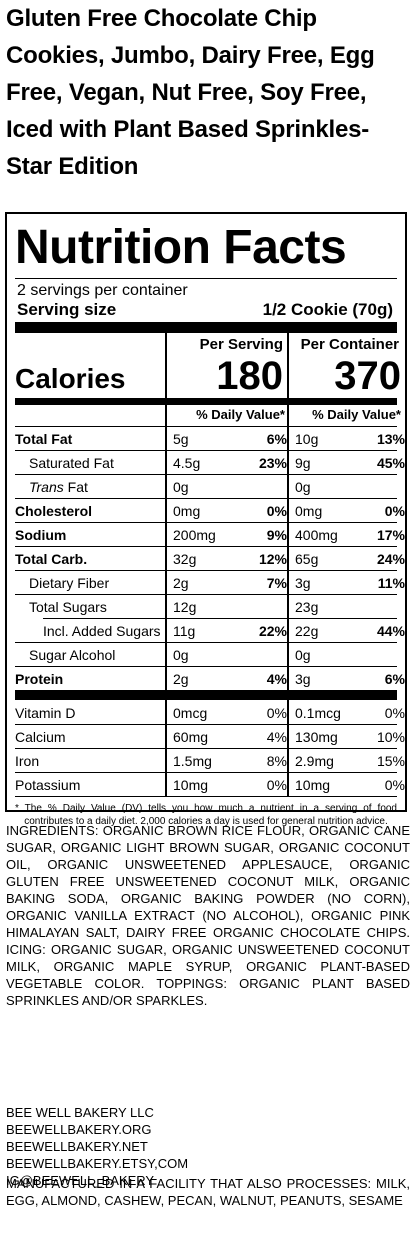 The width and height of the screenshot is (416, 1234). I want to click on amount-per-serving: 0mcg, so click(190, 713).